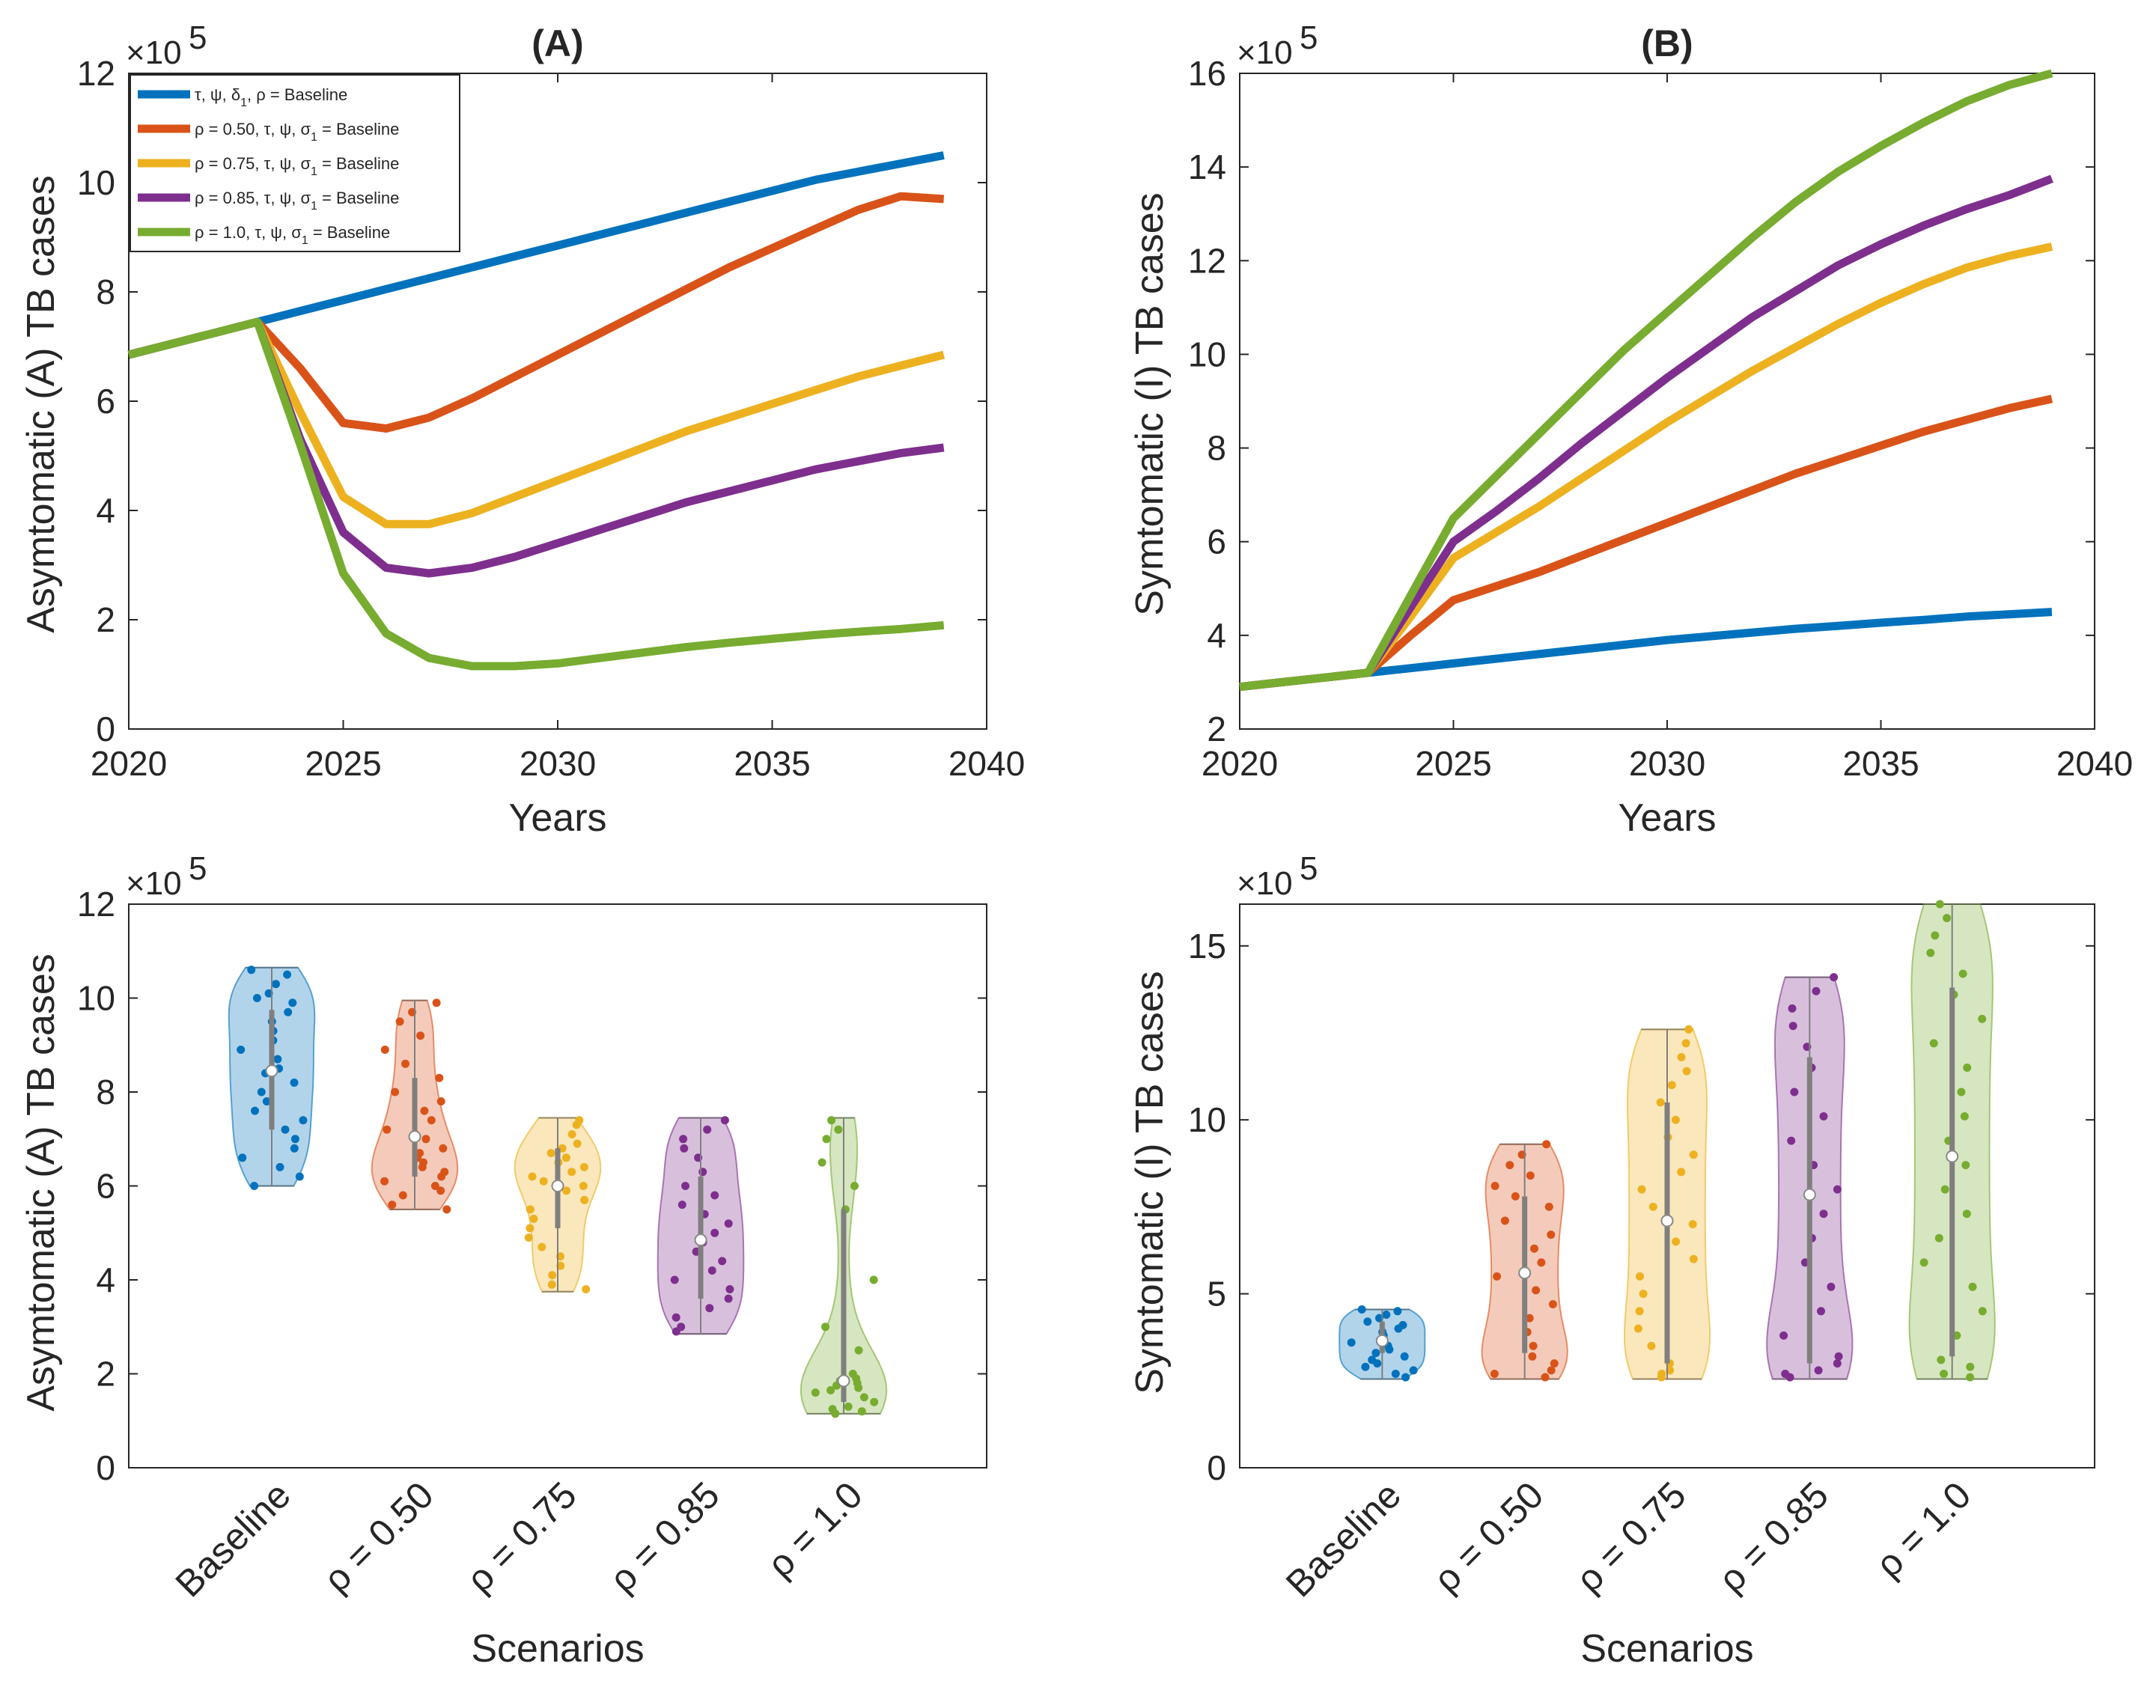  Describe the element at coordinates (96, 998) in the screenshot. I see `panel-c-ytick-label: 10` at that location.